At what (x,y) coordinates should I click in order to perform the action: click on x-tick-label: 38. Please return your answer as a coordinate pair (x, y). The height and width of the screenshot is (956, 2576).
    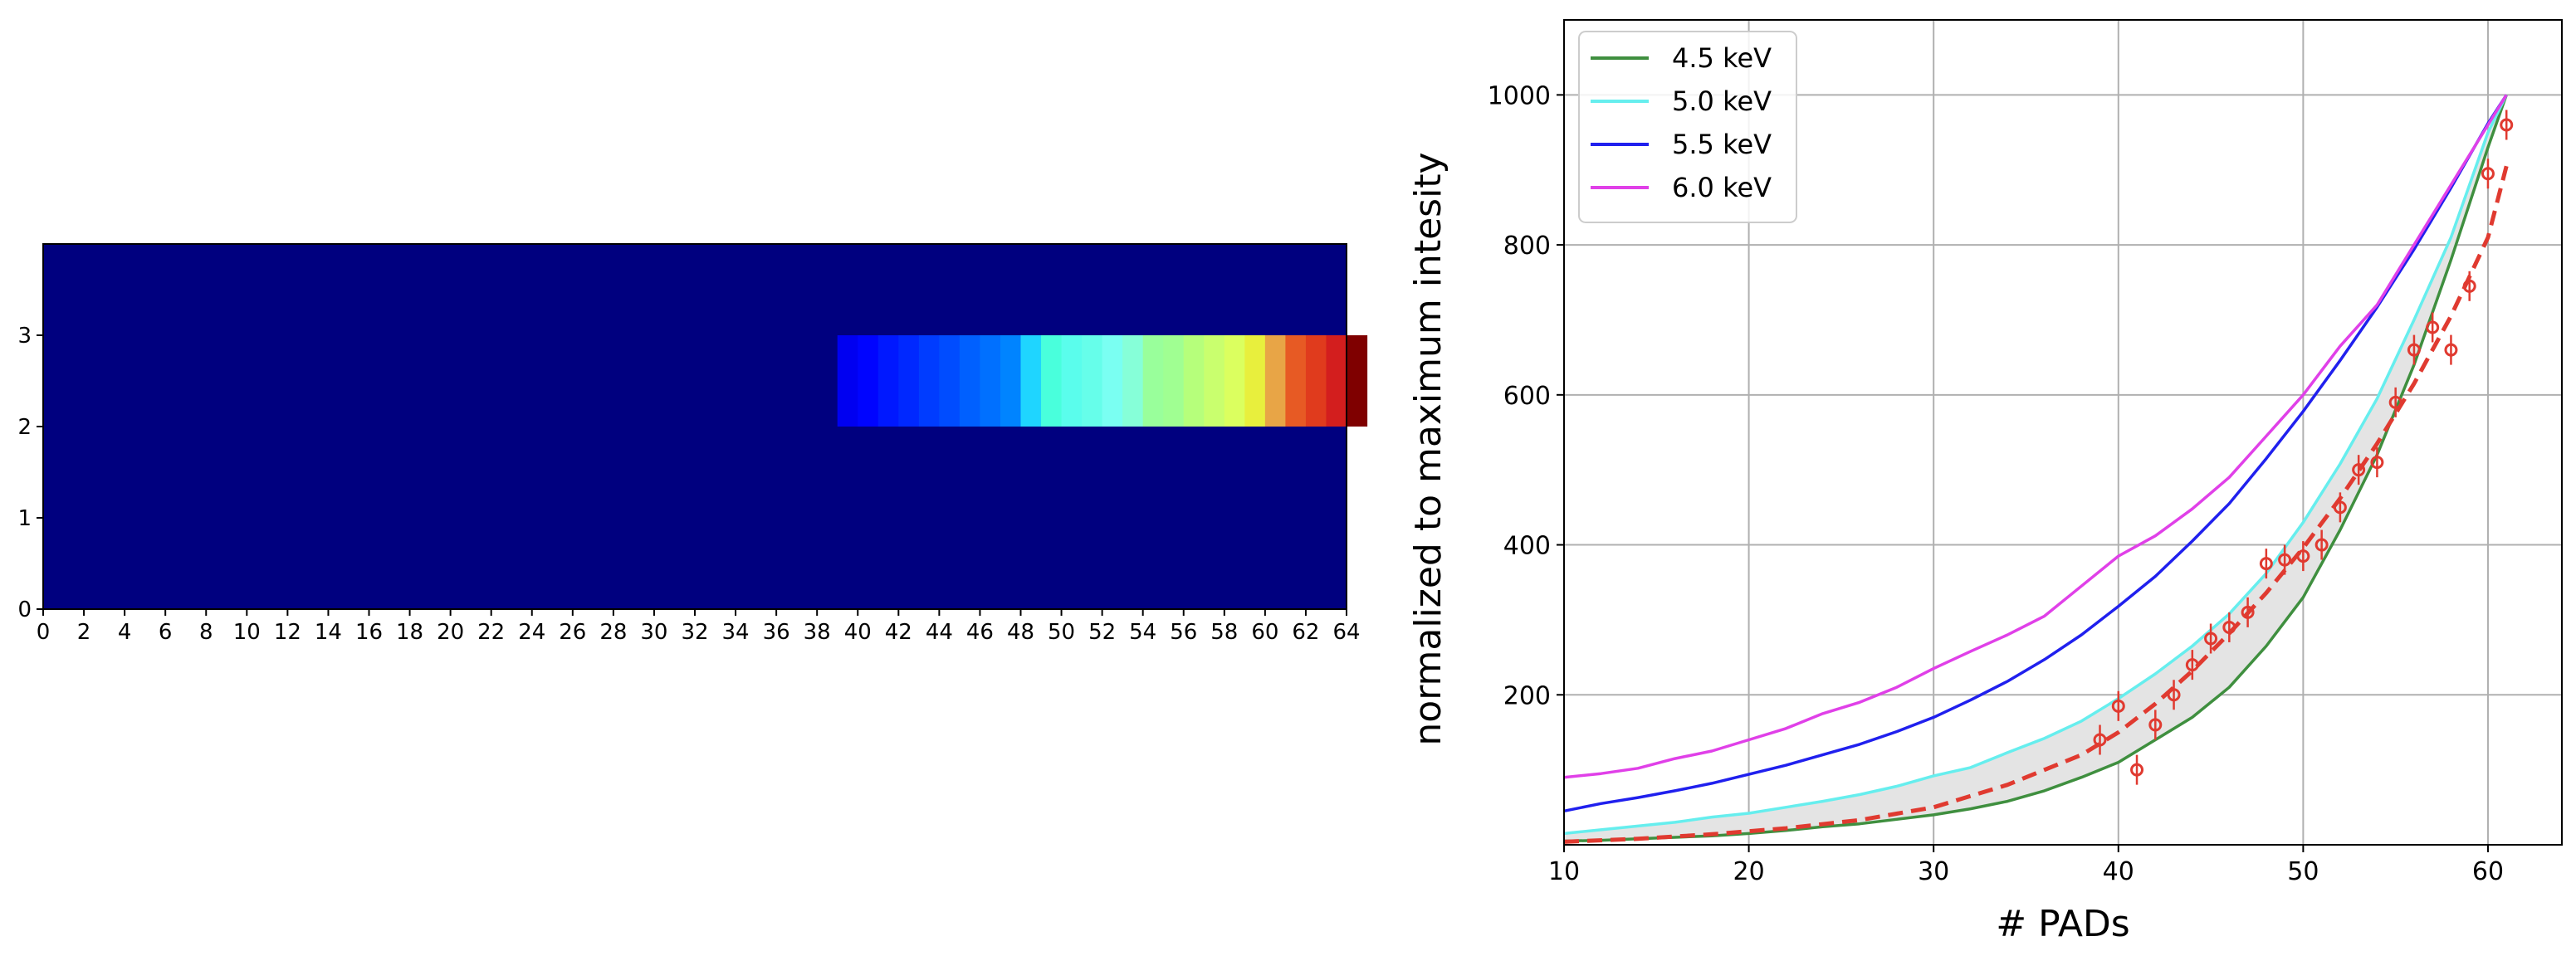
    Looking at the image, I should click on (817, 632).